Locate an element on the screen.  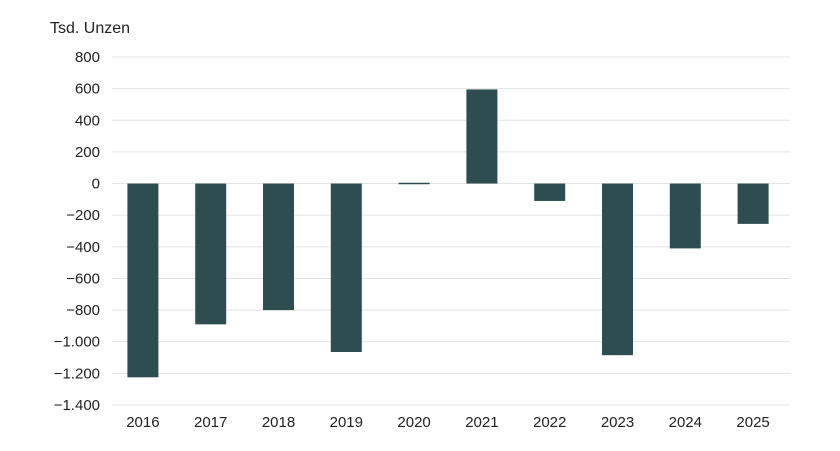
bar-2019 is located at coordinates (346, 268).